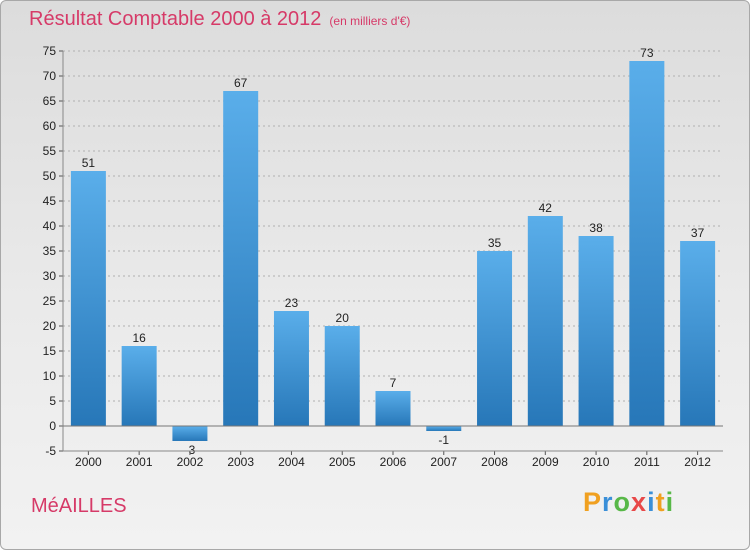 The height and width of the screenshot is (550, 750). Describe the element at coordinates (50, 376) in the screenshot. I see `y-tick-label: 10` at that location.